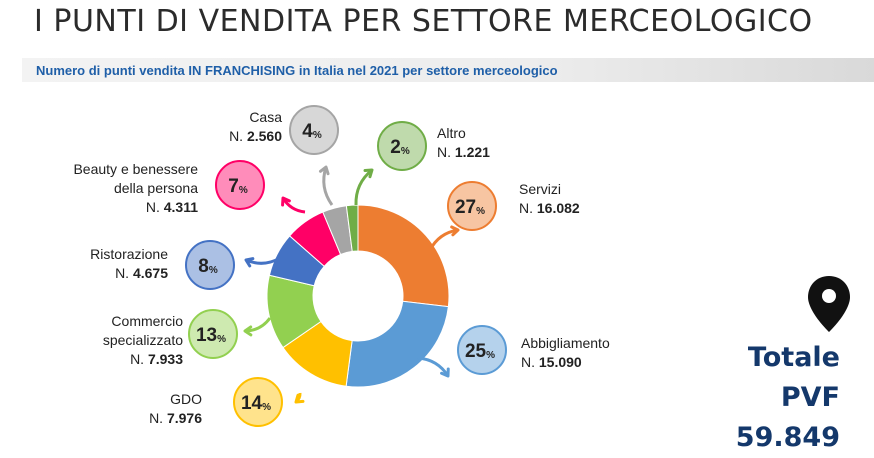  I want to click on label-name-line: Ristorazione, so click(129, 254).